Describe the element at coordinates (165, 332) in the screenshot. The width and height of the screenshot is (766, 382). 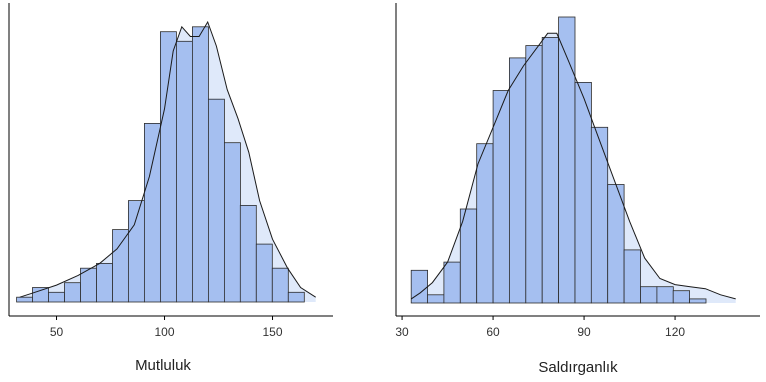
I see `x-tick-label: 100` at that location.